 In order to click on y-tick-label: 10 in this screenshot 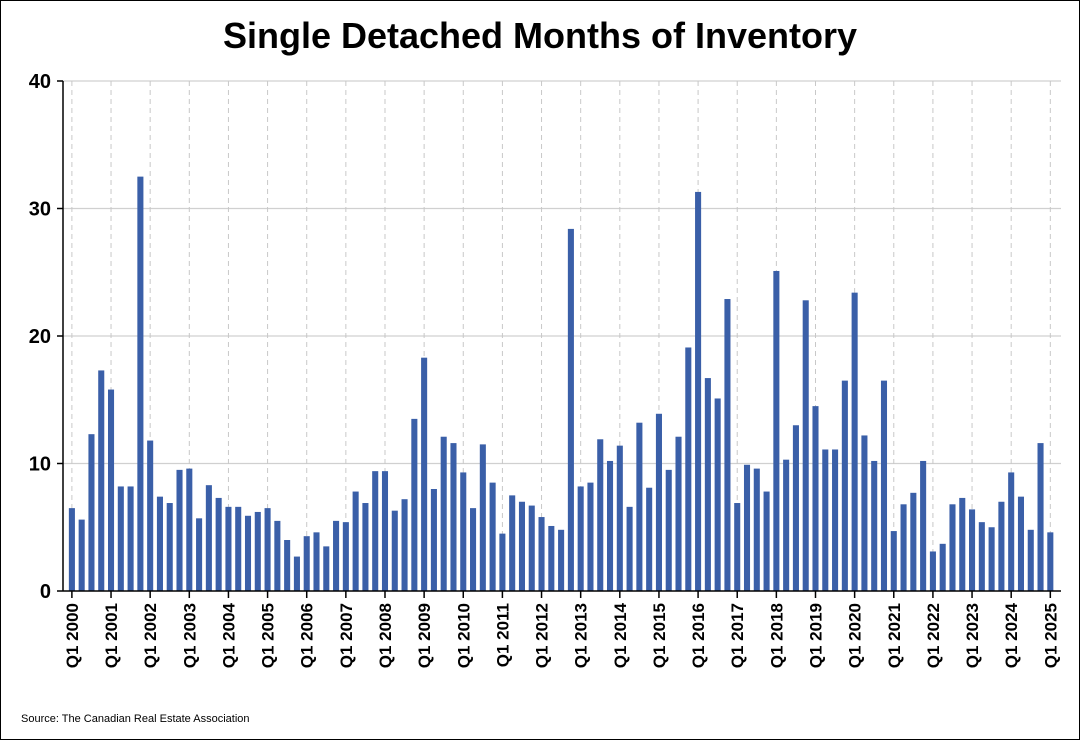, I will do `click(40, 465)`.